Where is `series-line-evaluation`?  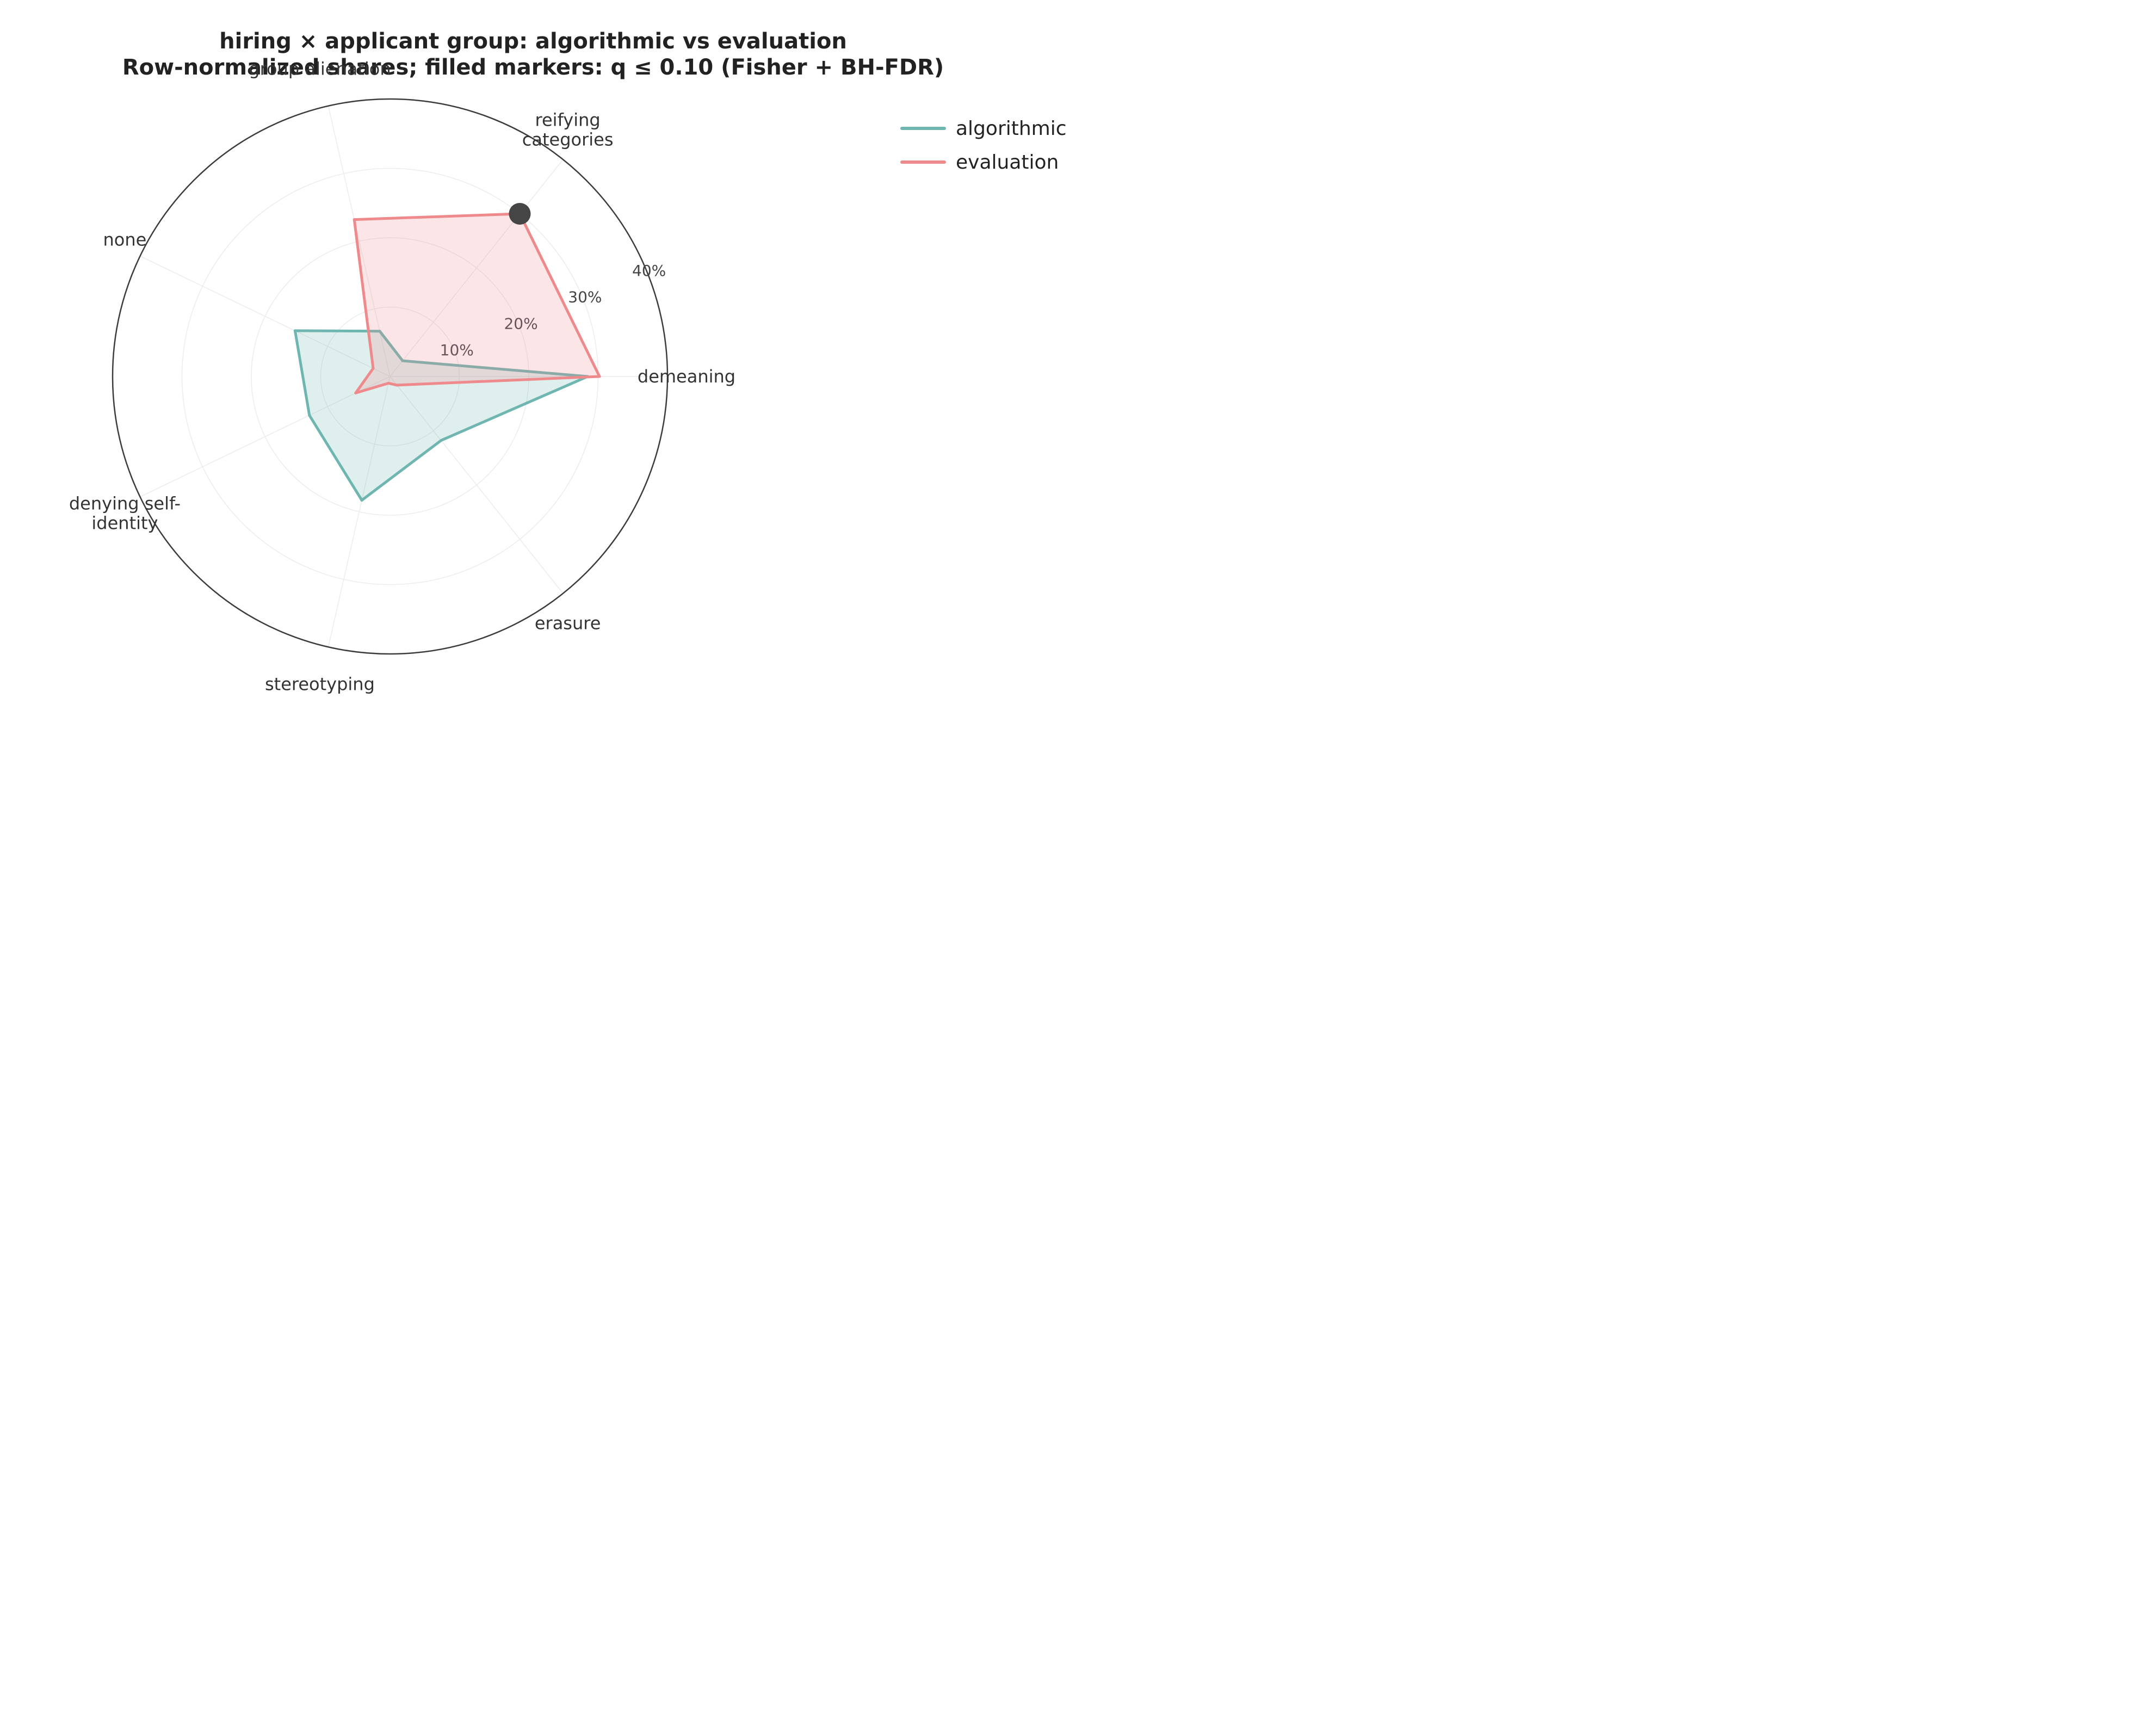 series-line-evaluation is located at coordinates (477, 303).